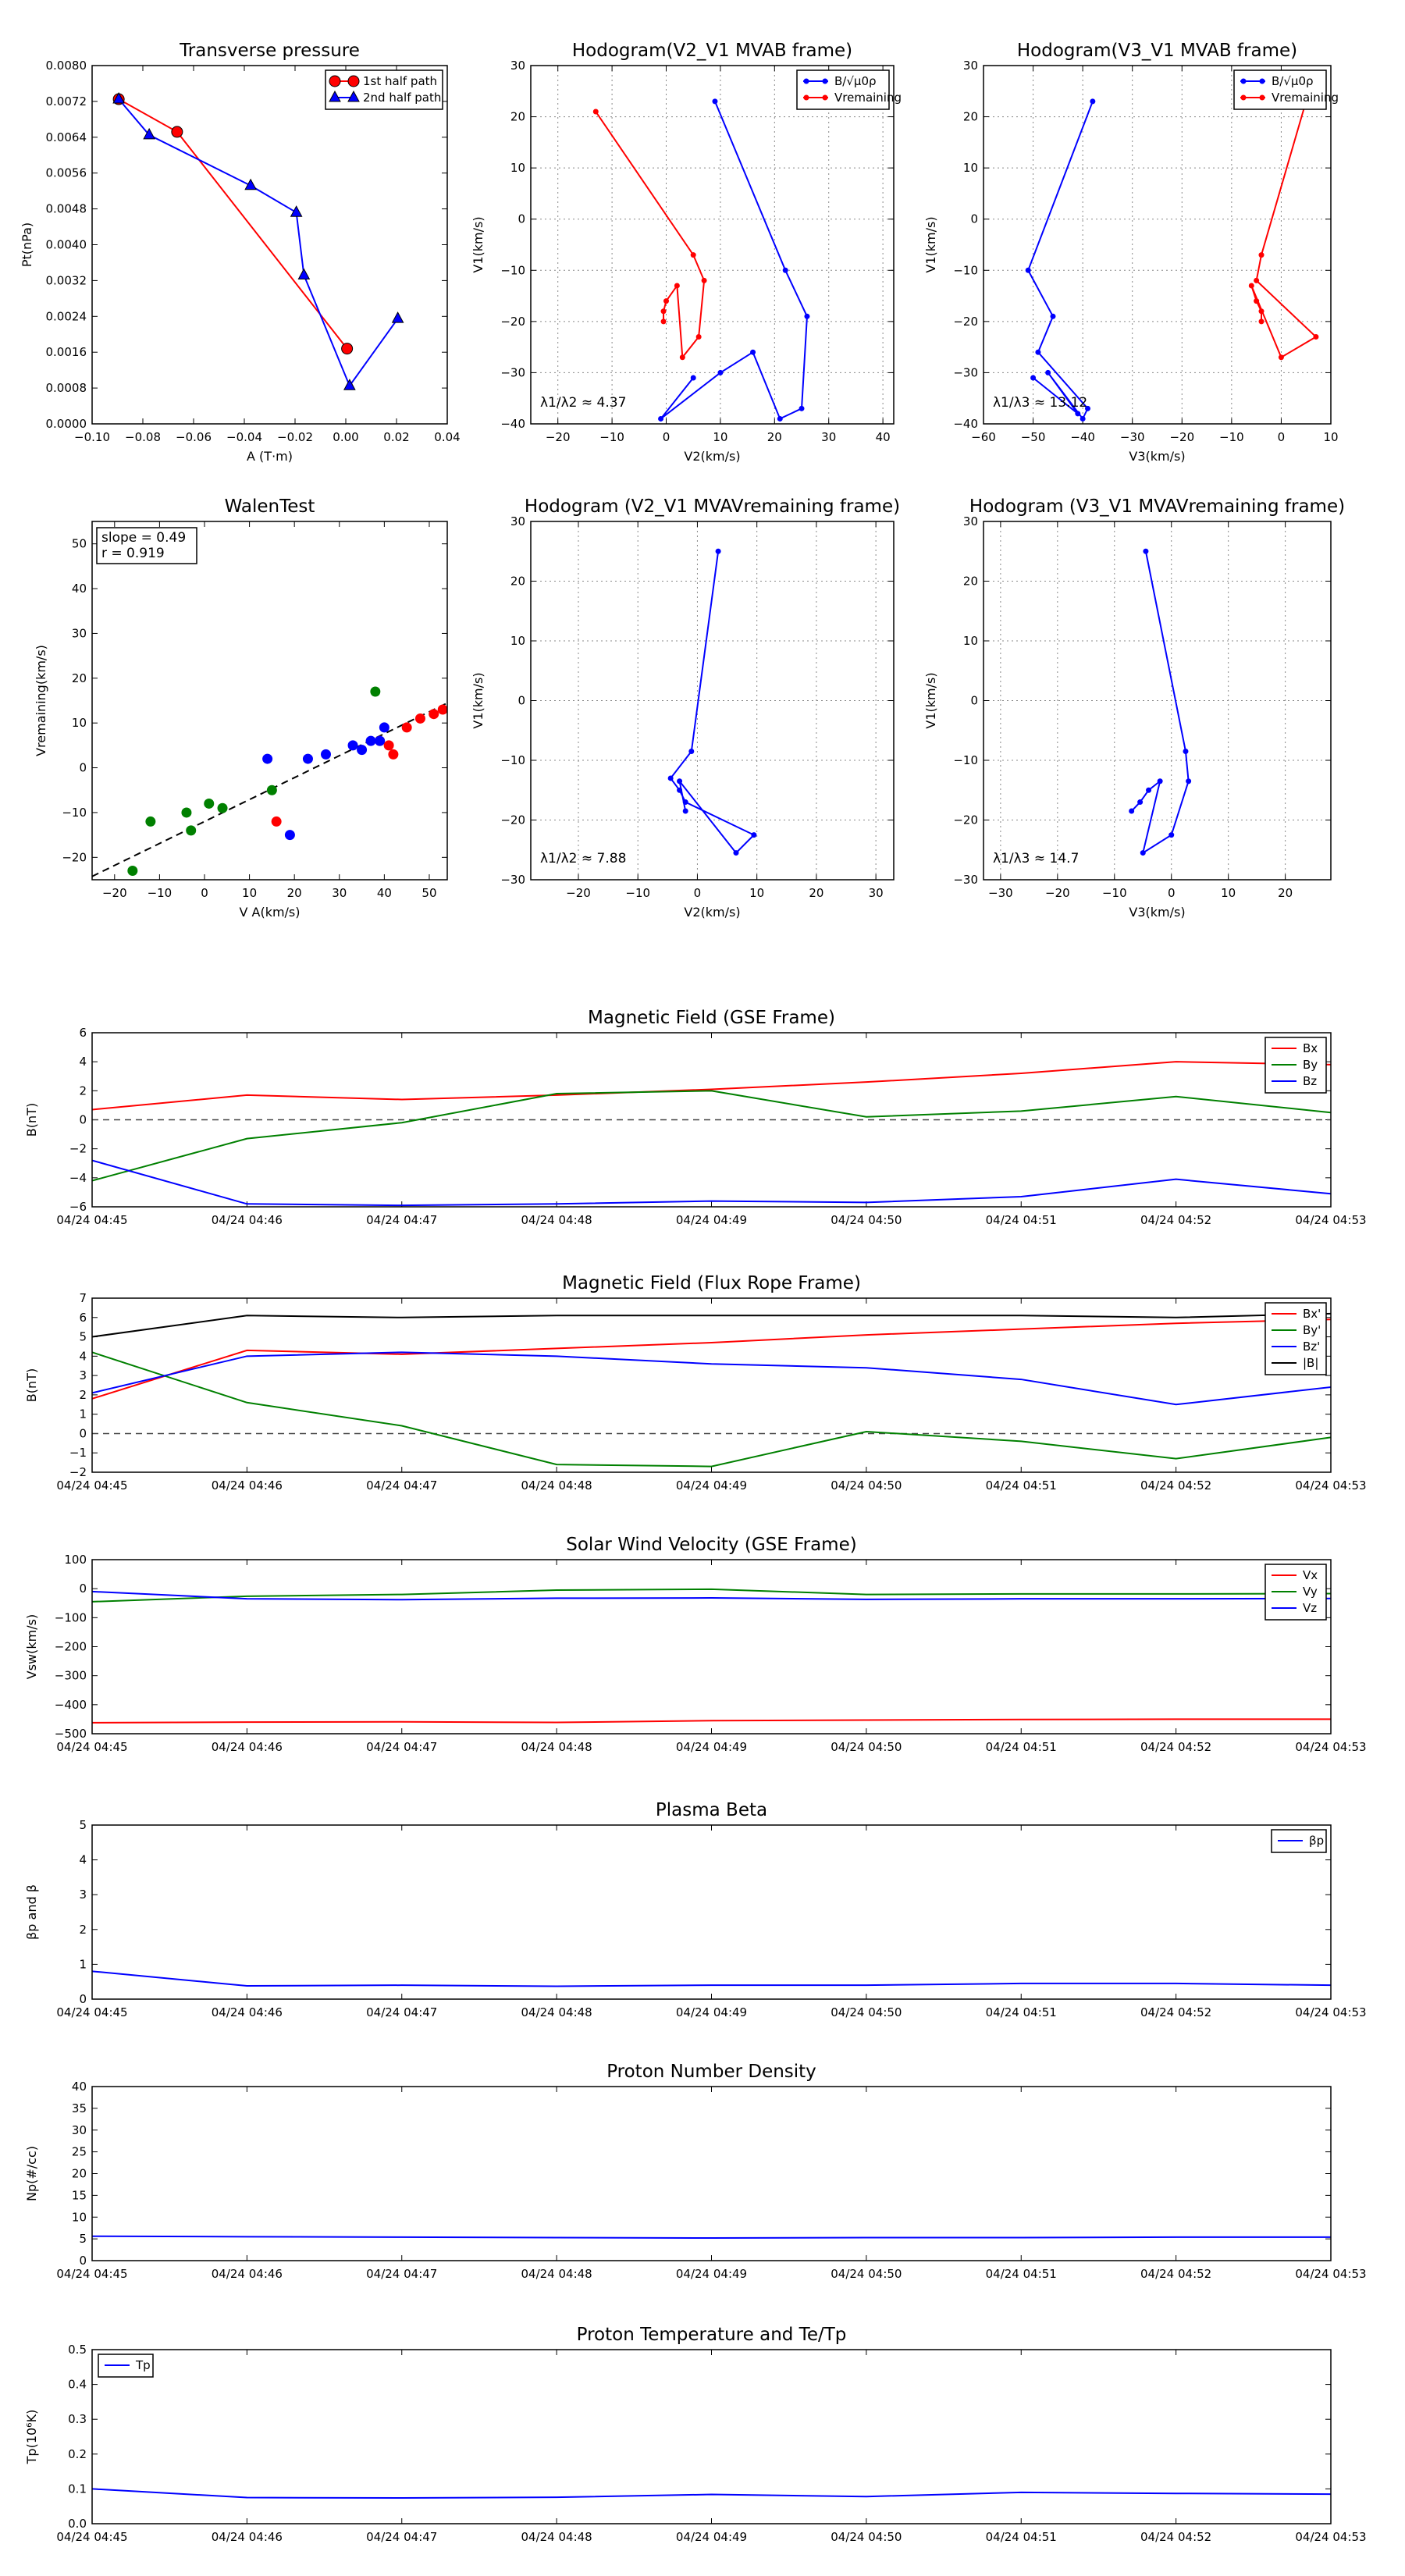  What do you see at coordinates (205, 893) in the screenshot?
I see `x-tick-label: 0` at bounding box center [205, 893].